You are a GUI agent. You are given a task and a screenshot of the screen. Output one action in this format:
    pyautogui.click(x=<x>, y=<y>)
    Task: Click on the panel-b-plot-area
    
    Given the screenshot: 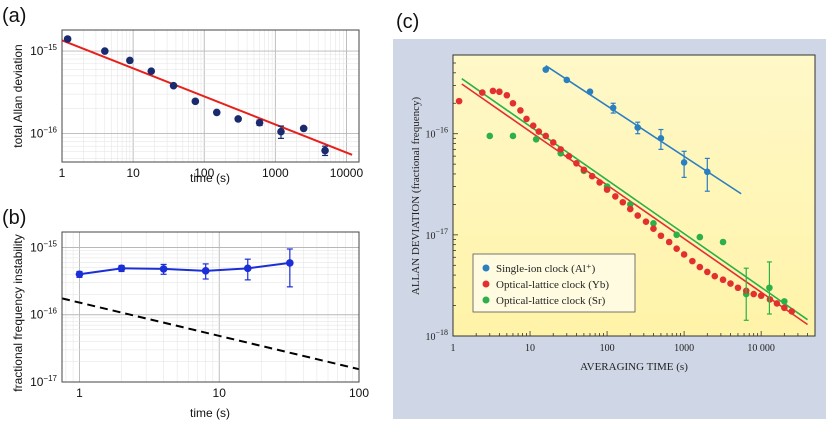 What is the action you would take?
    pyautogui.click(x=210, y=307)
    